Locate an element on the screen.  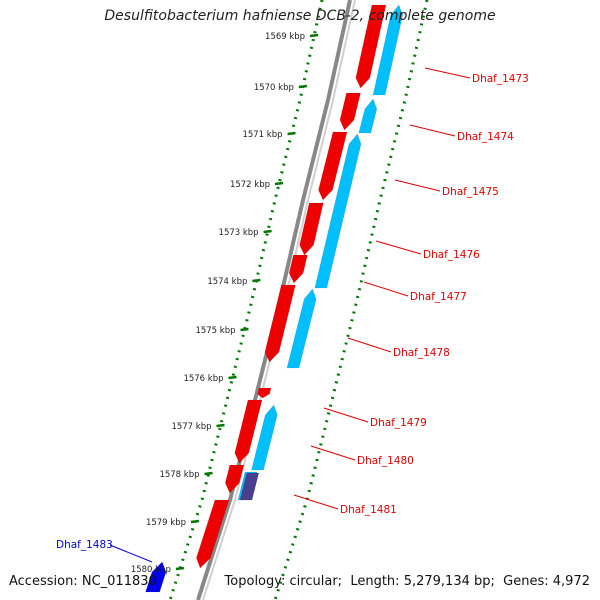
kbp-tick-label: 1570 kbp is located at coordinates (274, 88).